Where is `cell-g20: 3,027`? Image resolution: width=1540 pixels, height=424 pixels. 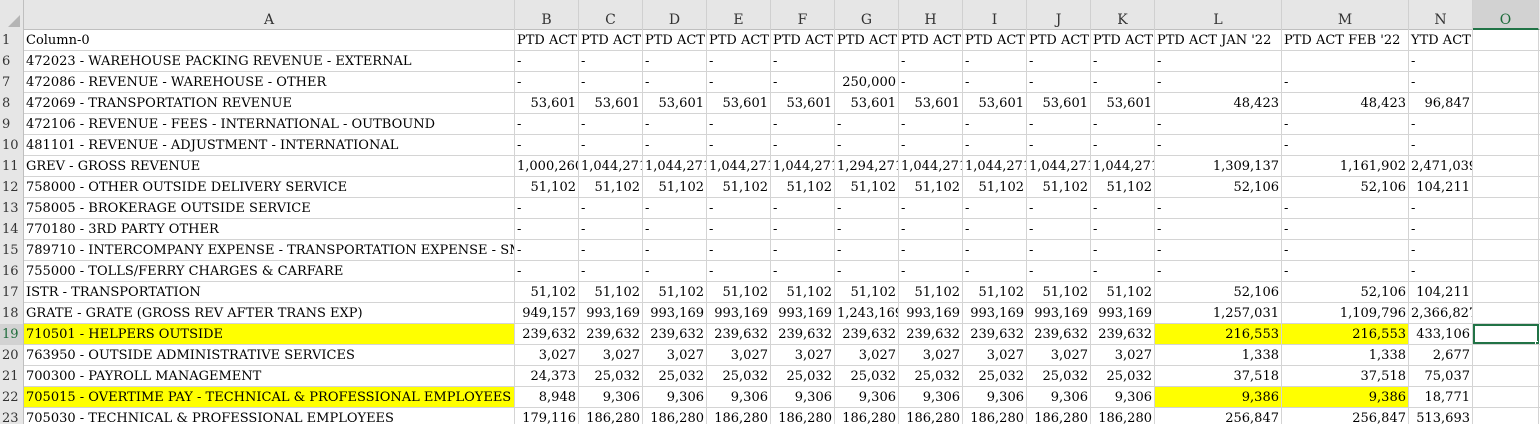 cell-g20: 3,027 is located at coordinates (867, 355).